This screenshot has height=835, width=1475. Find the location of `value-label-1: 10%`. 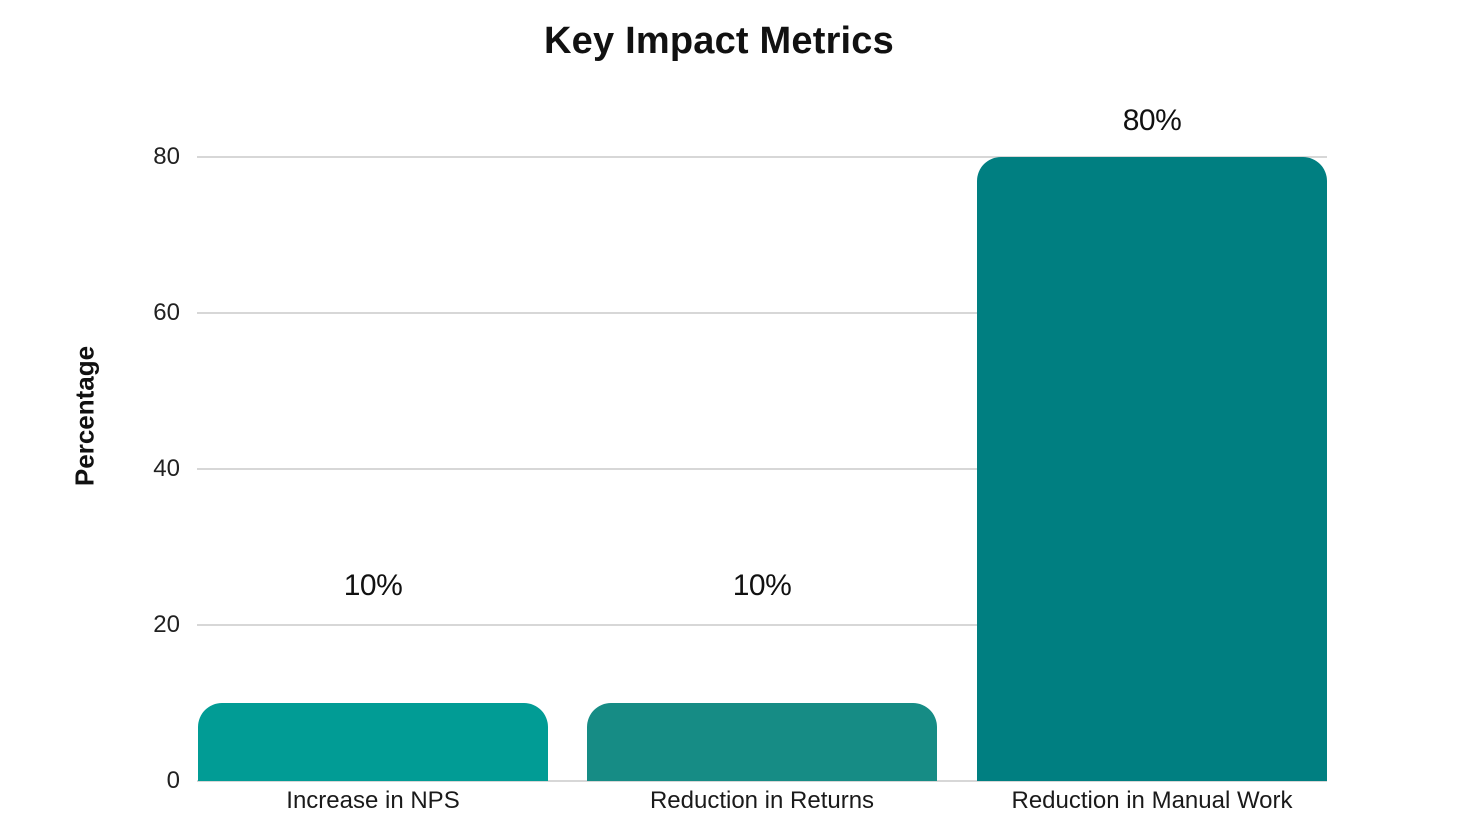

value-label-1: 10% is located at coordinates (373, 585).